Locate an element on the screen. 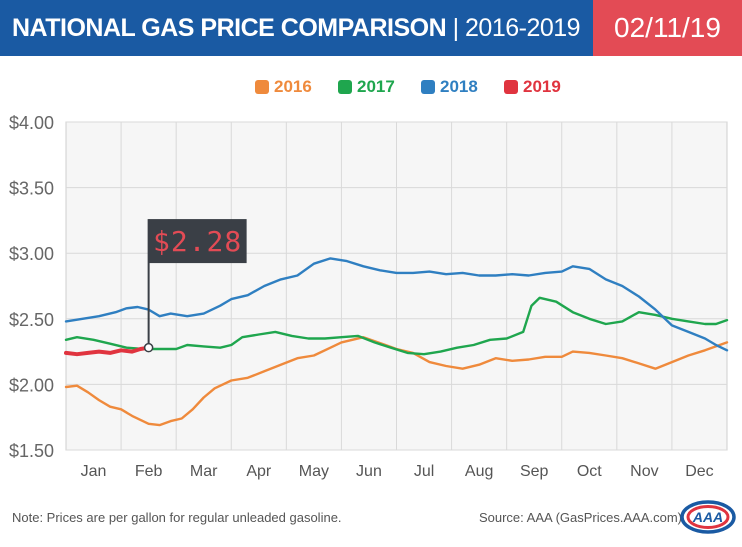 This screenshot has width=742, height=547. y-tick-label: $2.50 is located at coordinates (31, 320).